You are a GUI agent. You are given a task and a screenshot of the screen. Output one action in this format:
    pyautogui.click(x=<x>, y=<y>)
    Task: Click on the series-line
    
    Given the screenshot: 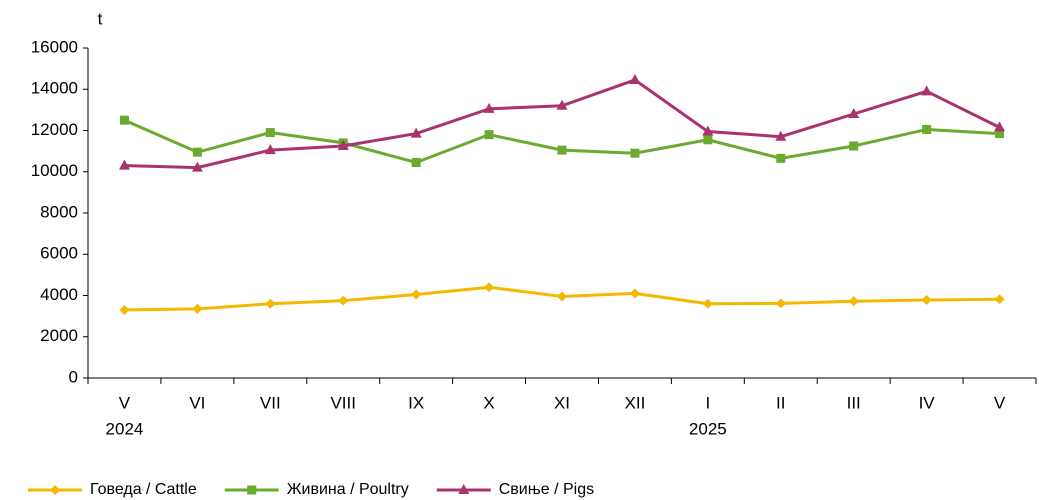 What is the action you would take?
    pyautogui.click(x=561, y=141)
    